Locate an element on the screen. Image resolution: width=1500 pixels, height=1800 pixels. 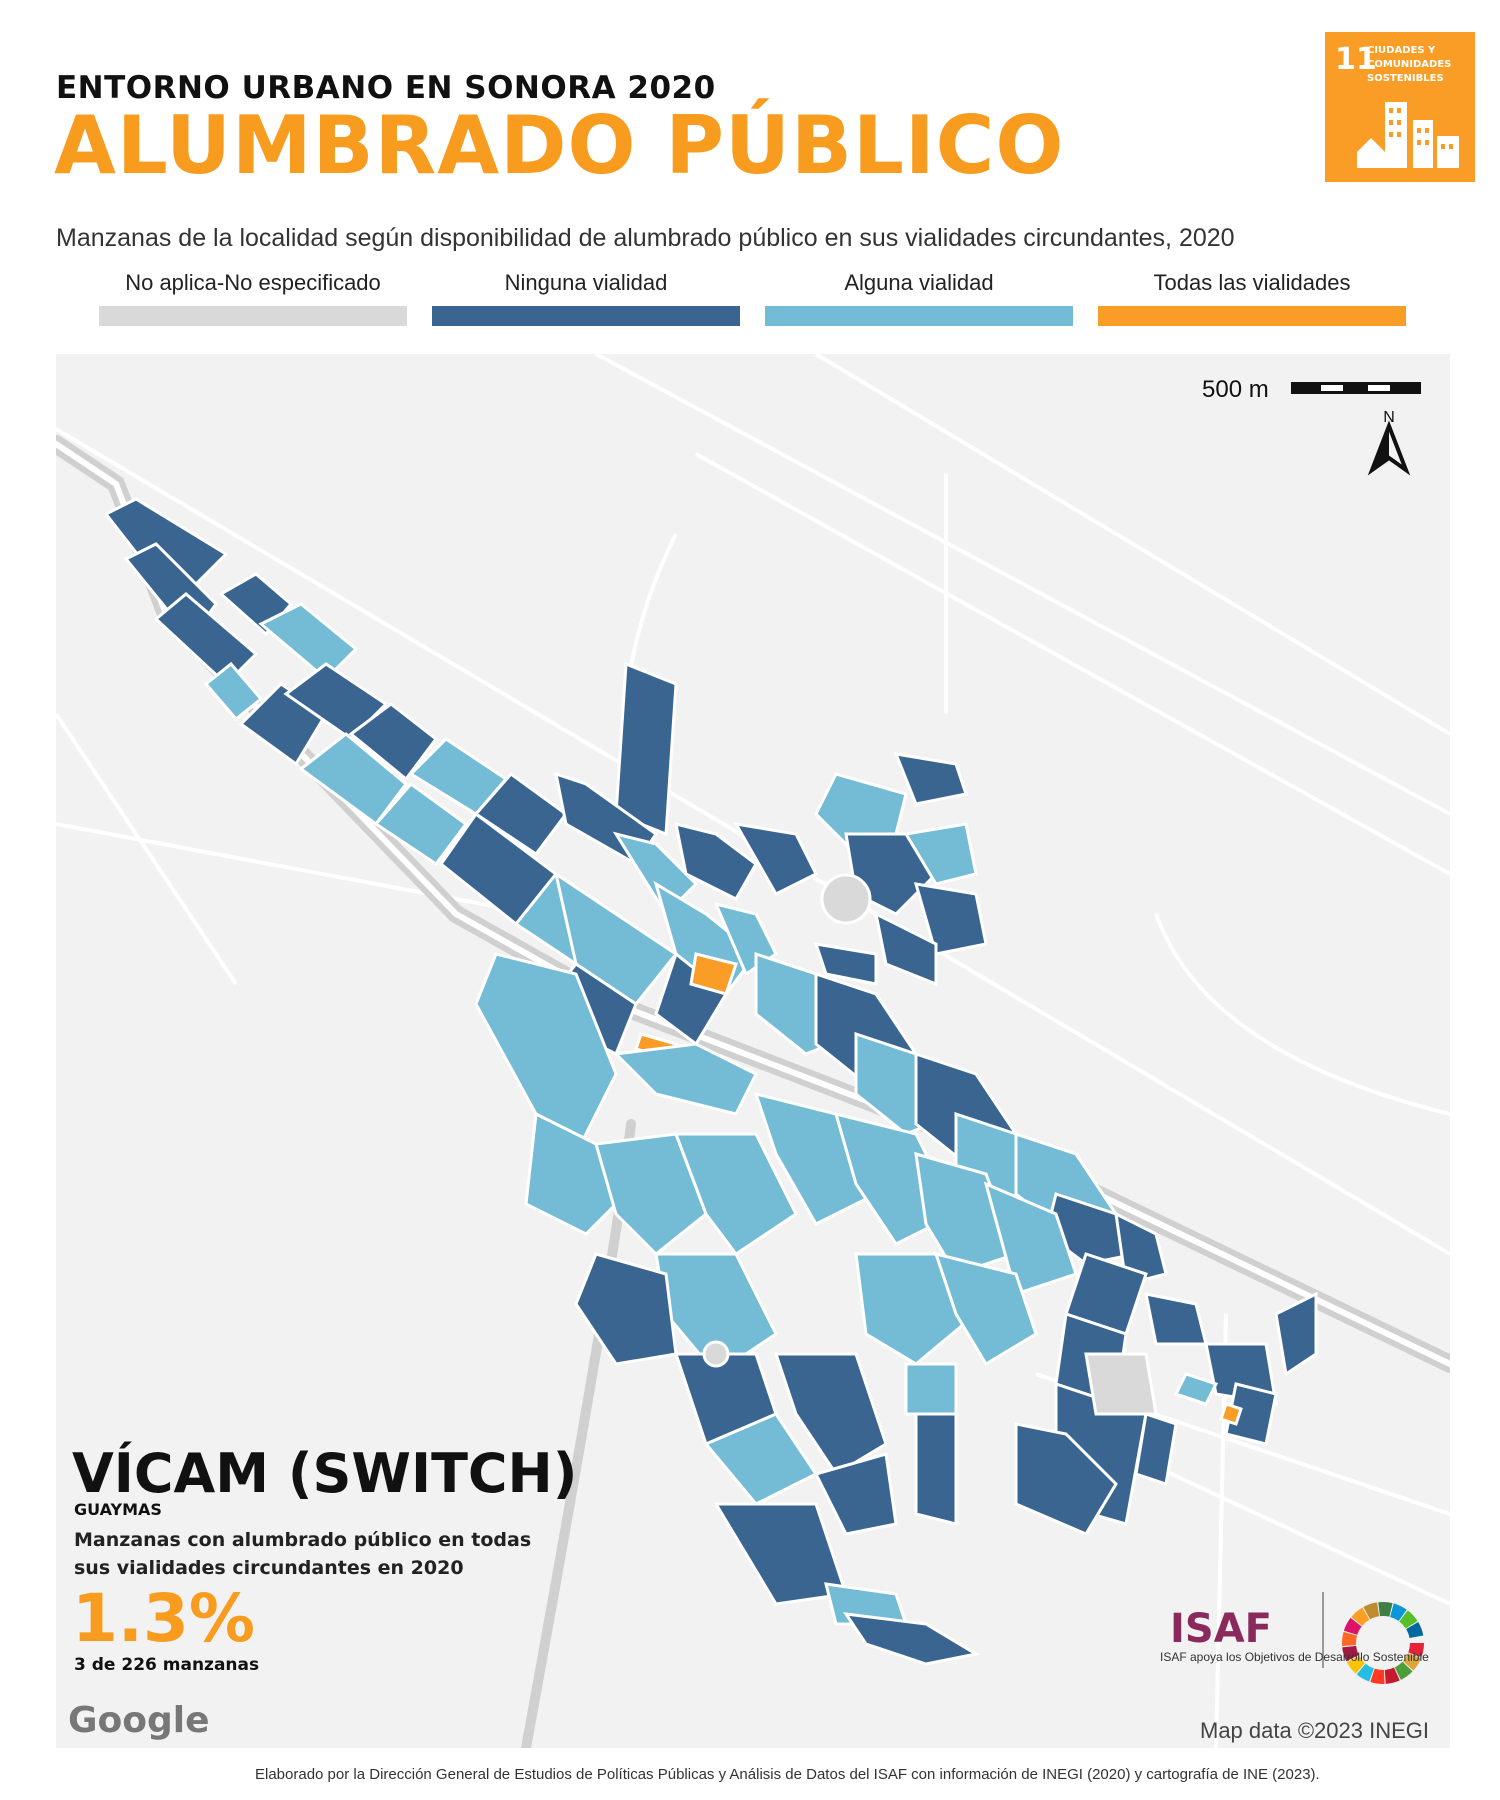
city-icon is located at coordinates (1408, 135).